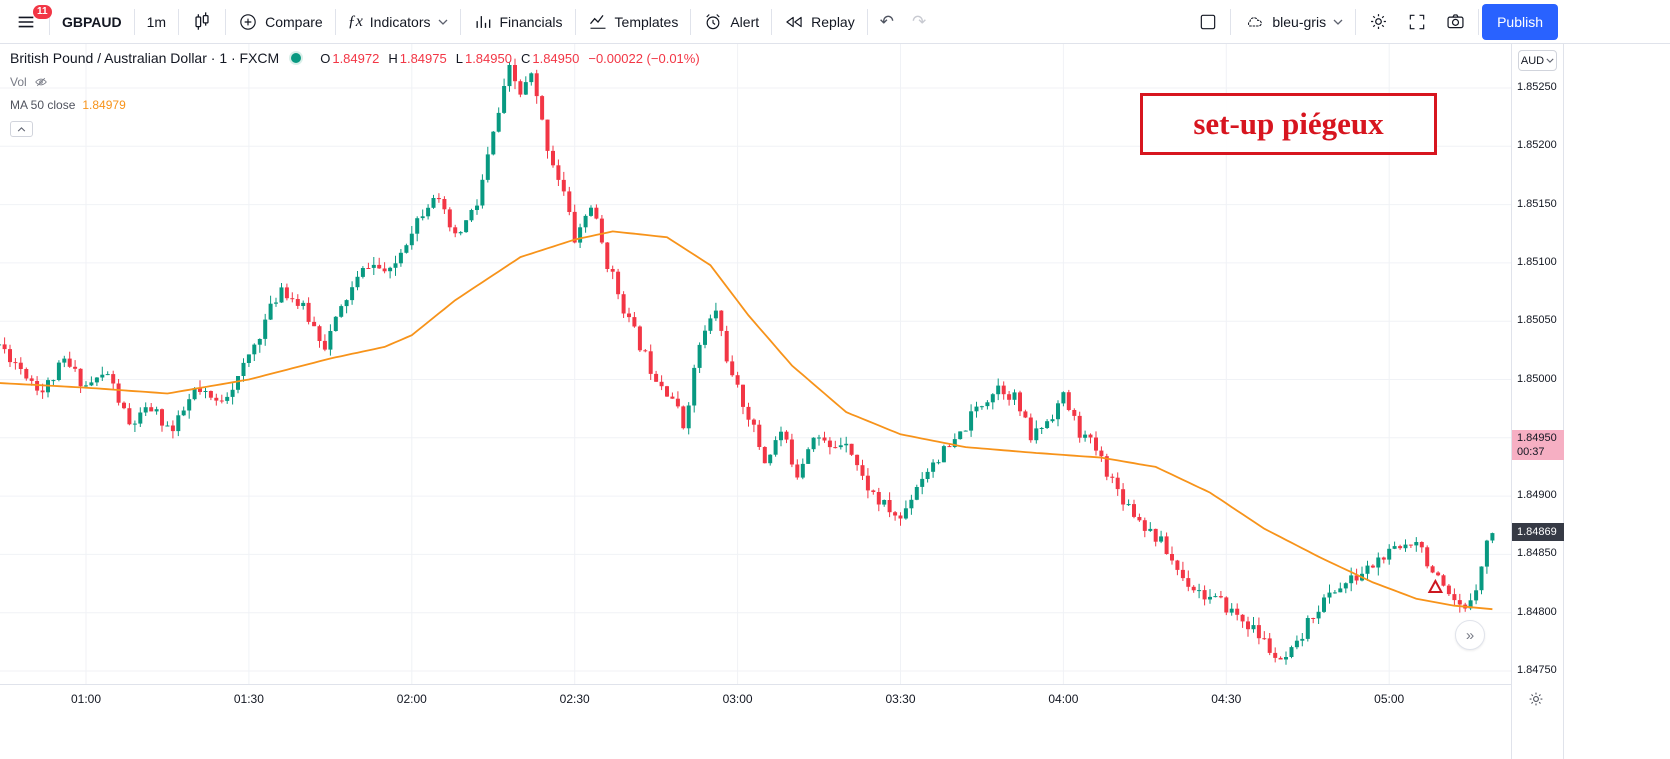 This screenshot has height=759, width=1670. I want to click on alert-label: Alert, so click(745, 21).